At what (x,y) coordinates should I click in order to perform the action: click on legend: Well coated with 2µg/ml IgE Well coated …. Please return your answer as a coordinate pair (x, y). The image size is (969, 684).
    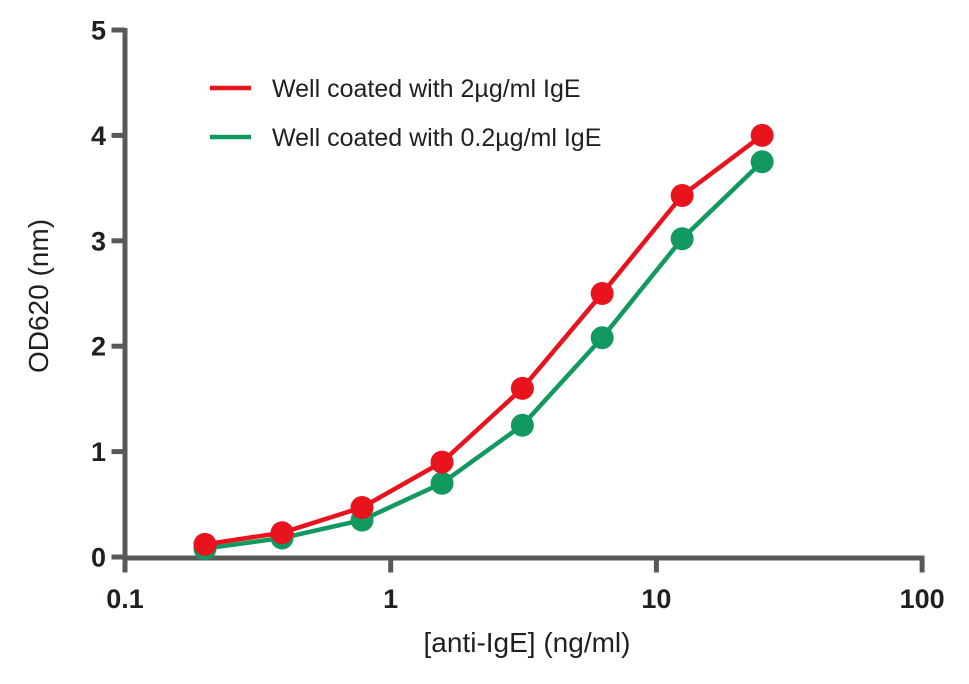
    Looking at the image, I should click on (405, 113).